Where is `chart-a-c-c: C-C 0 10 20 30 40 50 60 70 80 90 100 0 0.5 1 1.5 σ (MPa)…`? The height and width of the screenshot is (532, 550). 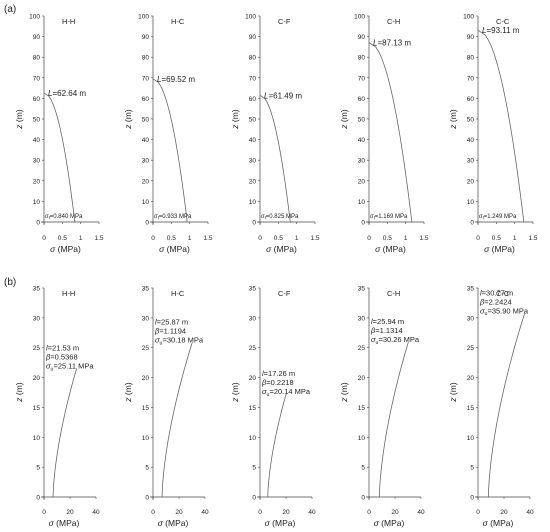 chart-a-c-c: C-C 0 10 20 30 40 50 60 70 80 90 100 0 0.5 1 1.5 σ (MPa)… is located at coordinates (493, 134).